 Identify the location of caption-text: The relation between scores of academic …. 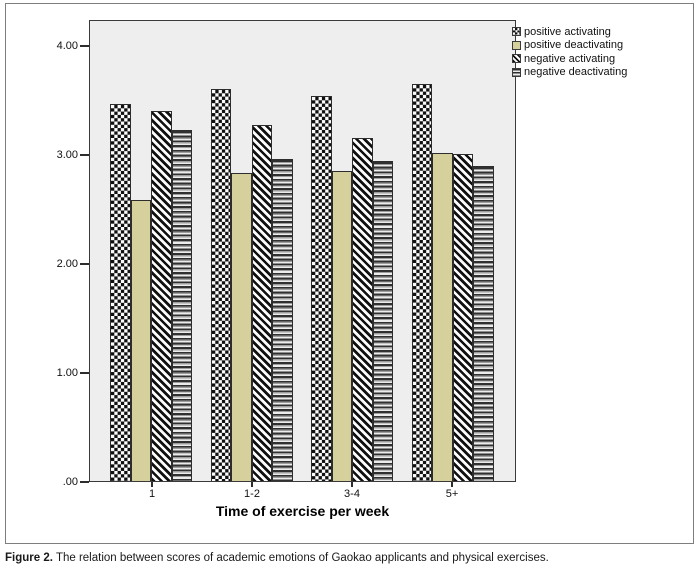
(302, 558).